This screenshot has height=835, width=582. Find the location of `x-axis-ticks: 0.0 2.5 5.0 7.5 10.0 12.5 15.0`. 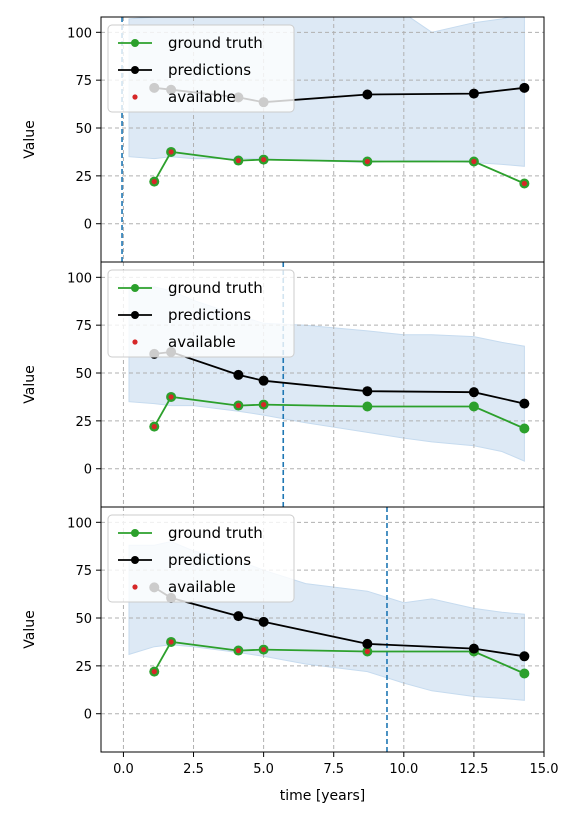

x-axis-ticks: 0.0 2.5 5.0 7.5 10.0 12.5 15.0 is located at coordinates (335, 764).